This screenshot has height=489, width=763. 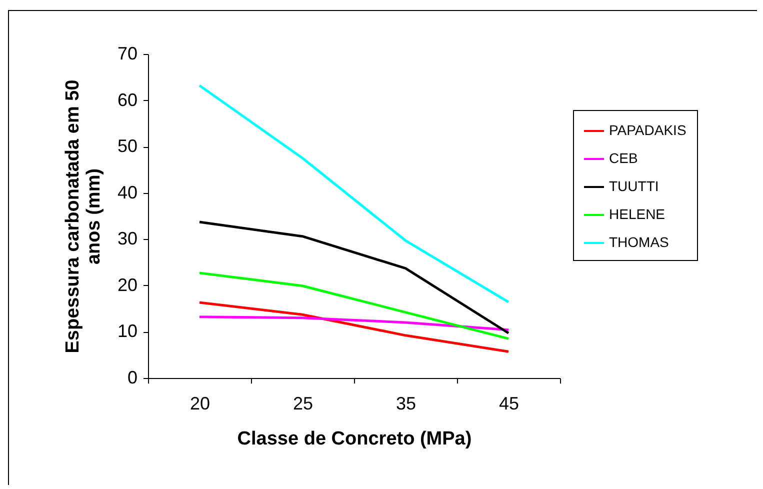 I want to click on y-tick-label: 10, so click(x=127, y=331).